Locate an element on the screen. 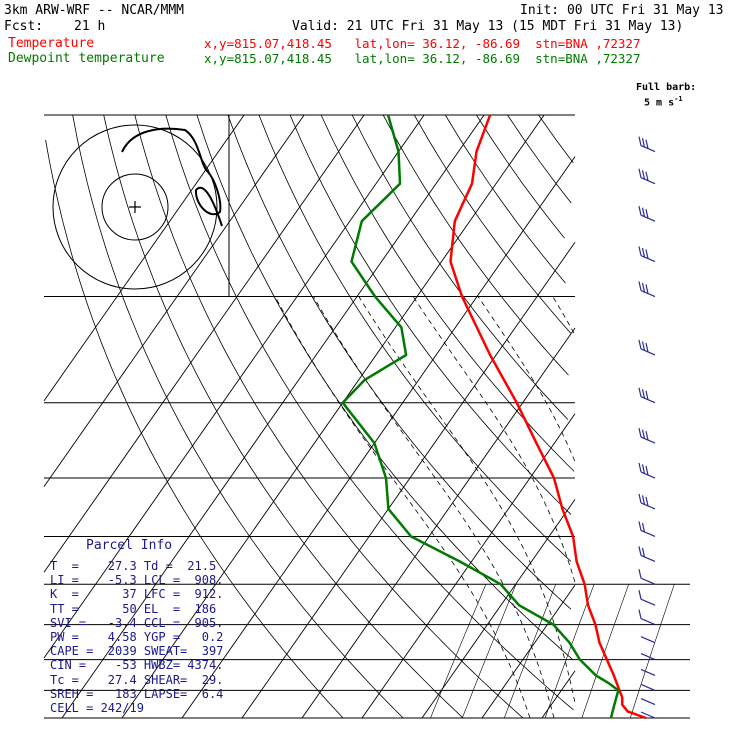  parcel-info-row: SVI = -3.4 CCL = 905. is located at coordinates (137, 622).